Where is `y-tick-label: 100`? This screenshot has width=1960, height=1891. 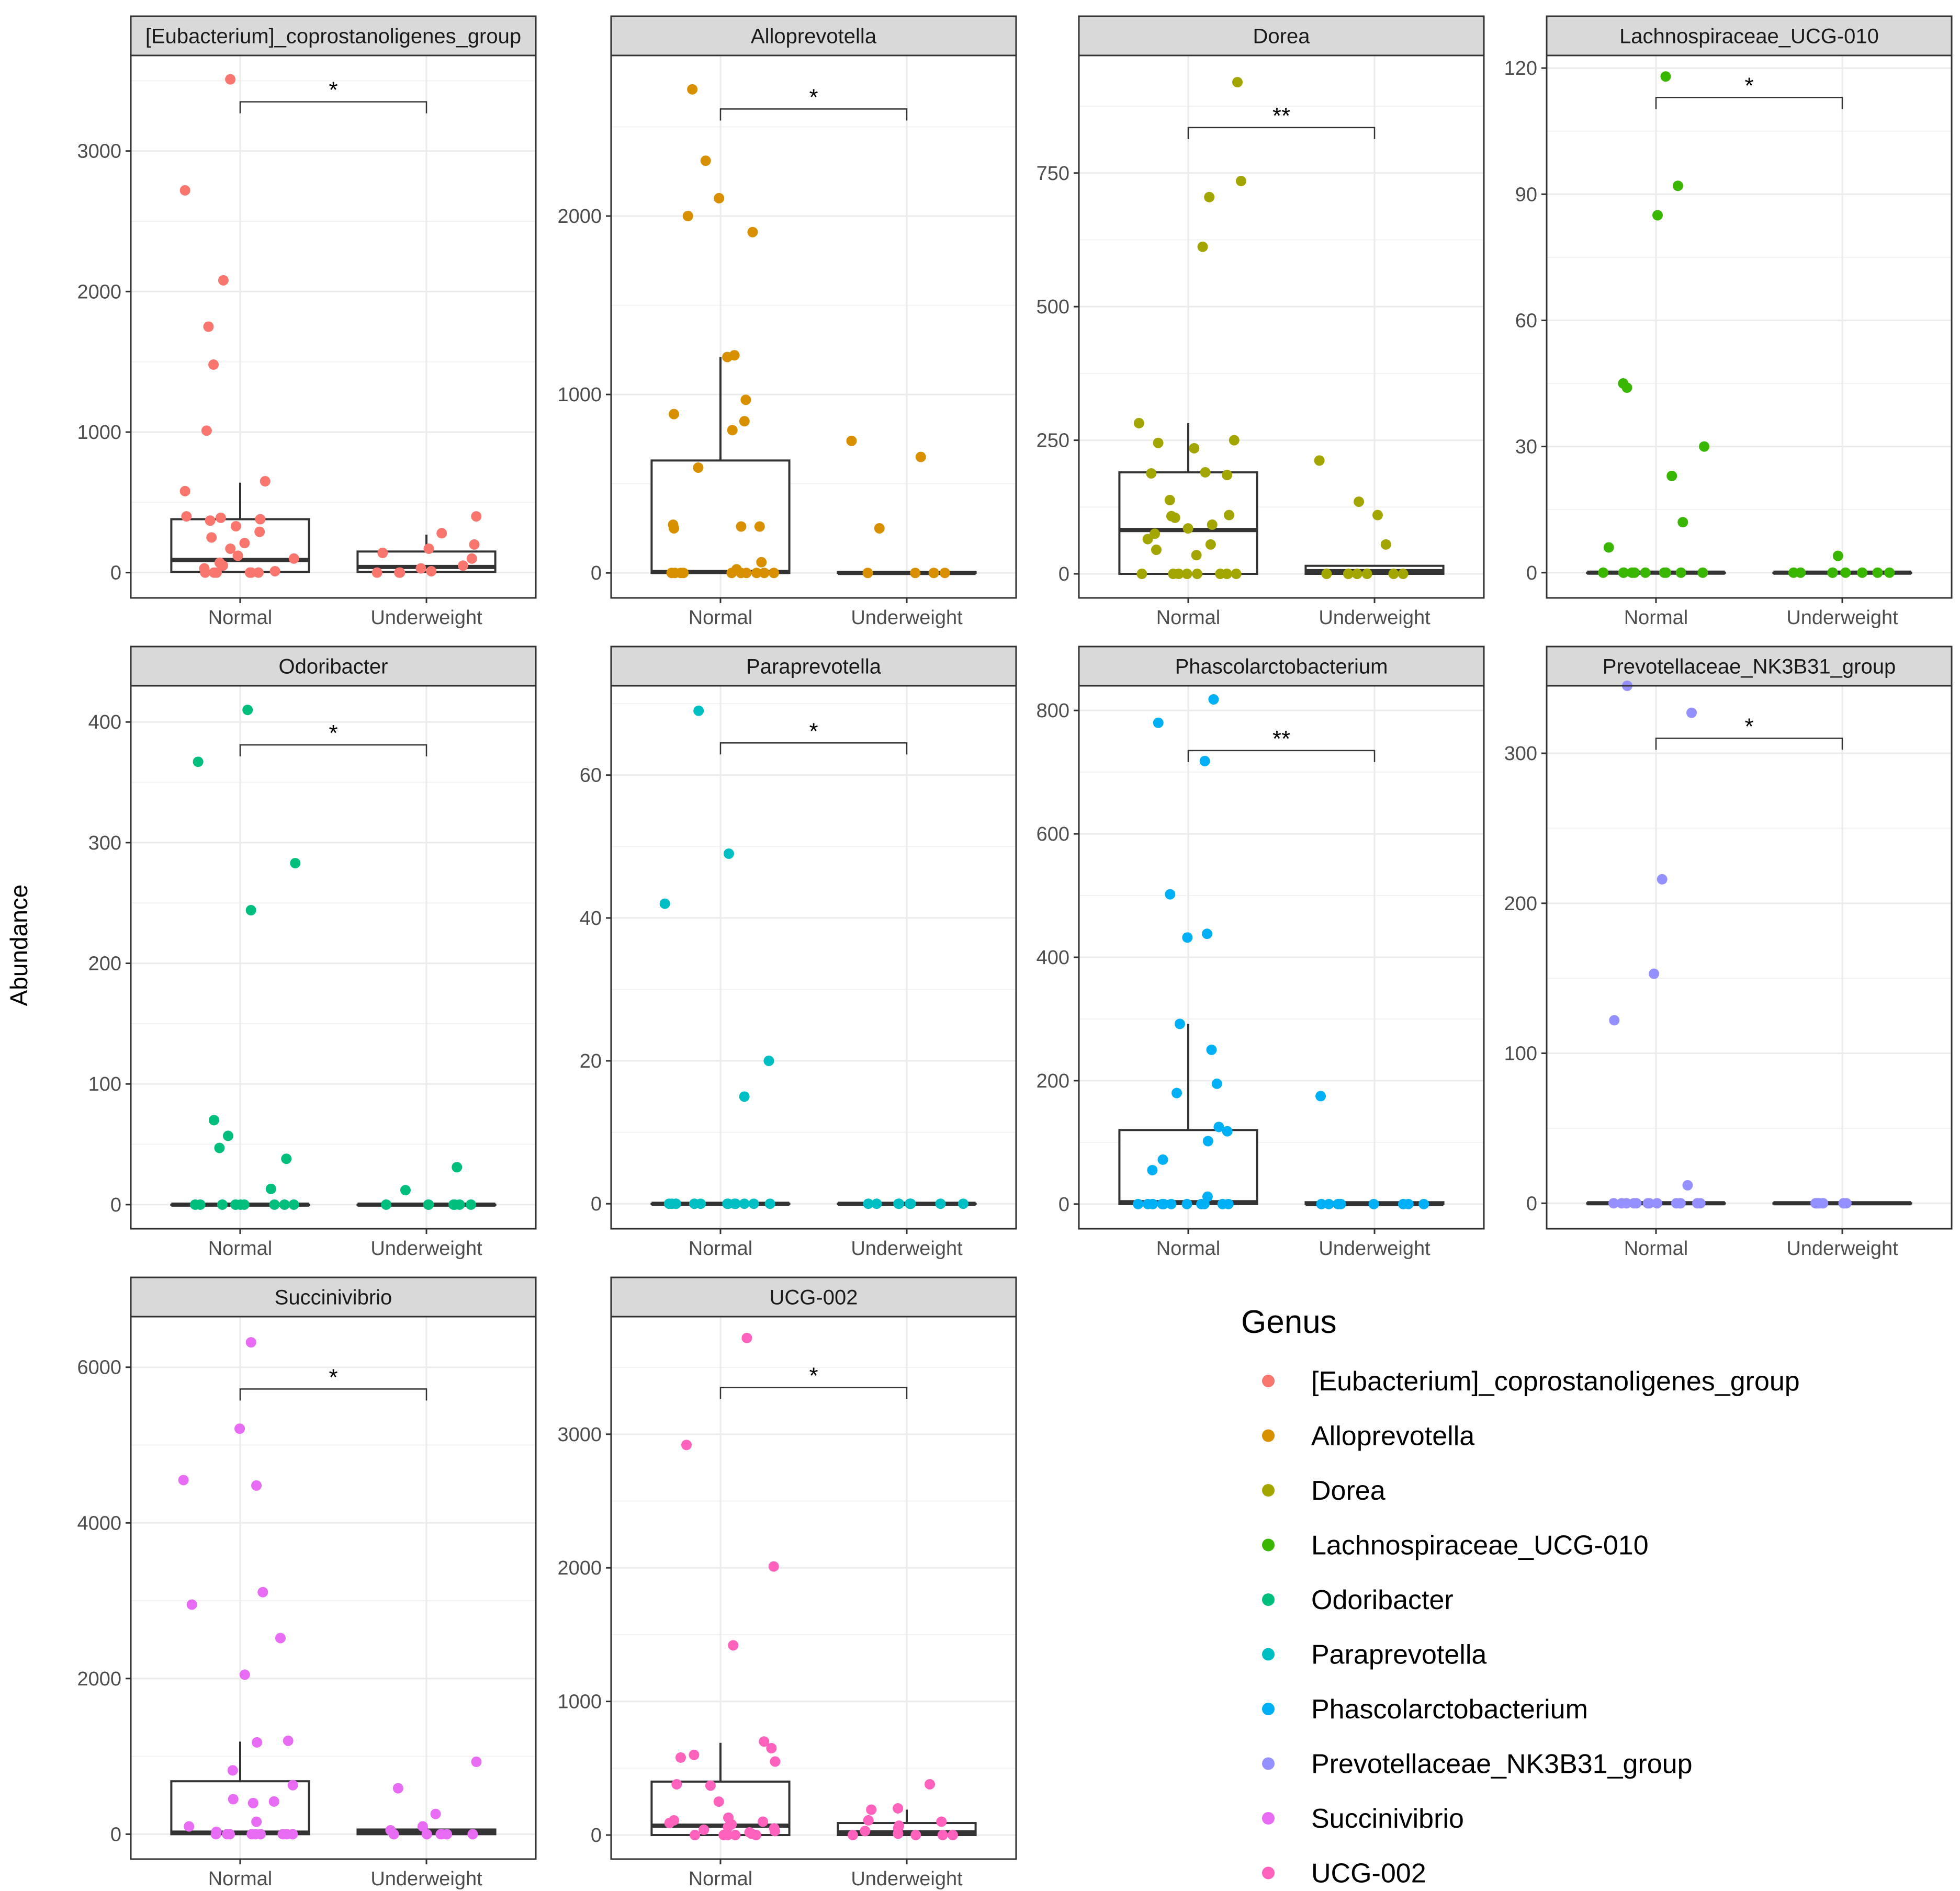
y-tick-label: 100 is located at coordinates (1520, 1054).